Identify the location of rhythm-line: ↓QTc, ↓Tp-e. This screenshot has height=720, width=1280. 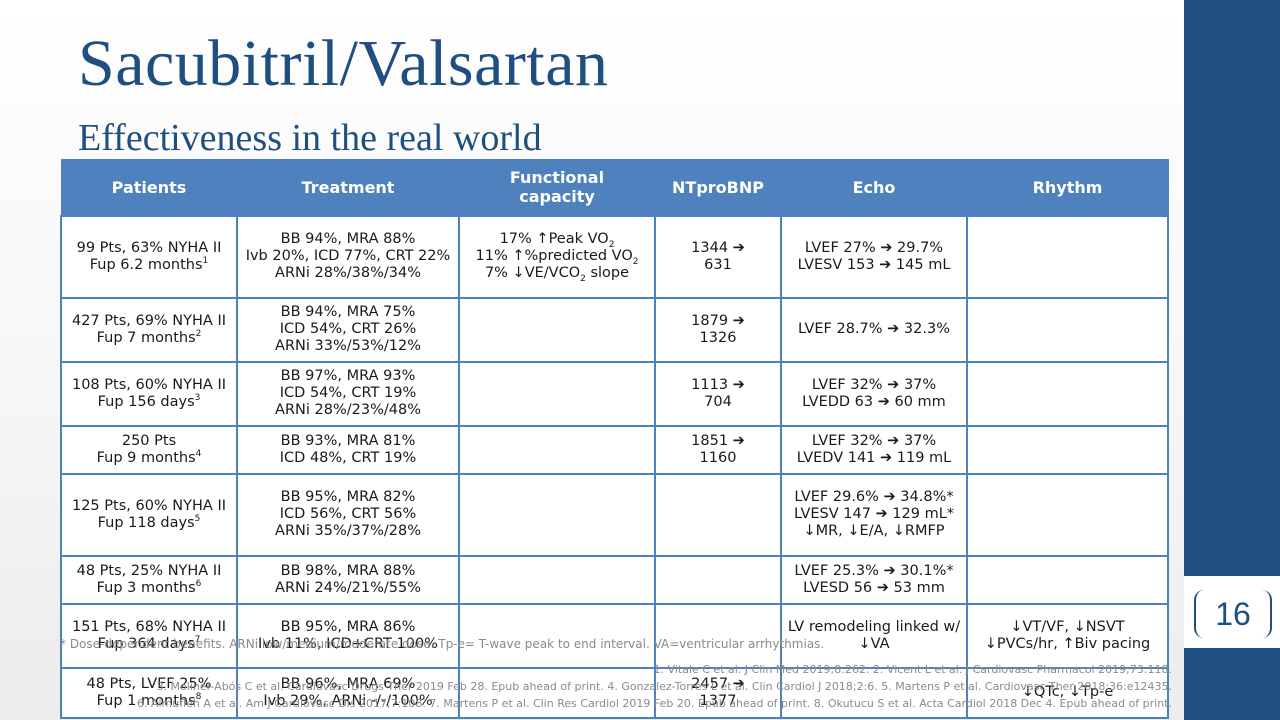
(1067, 692).